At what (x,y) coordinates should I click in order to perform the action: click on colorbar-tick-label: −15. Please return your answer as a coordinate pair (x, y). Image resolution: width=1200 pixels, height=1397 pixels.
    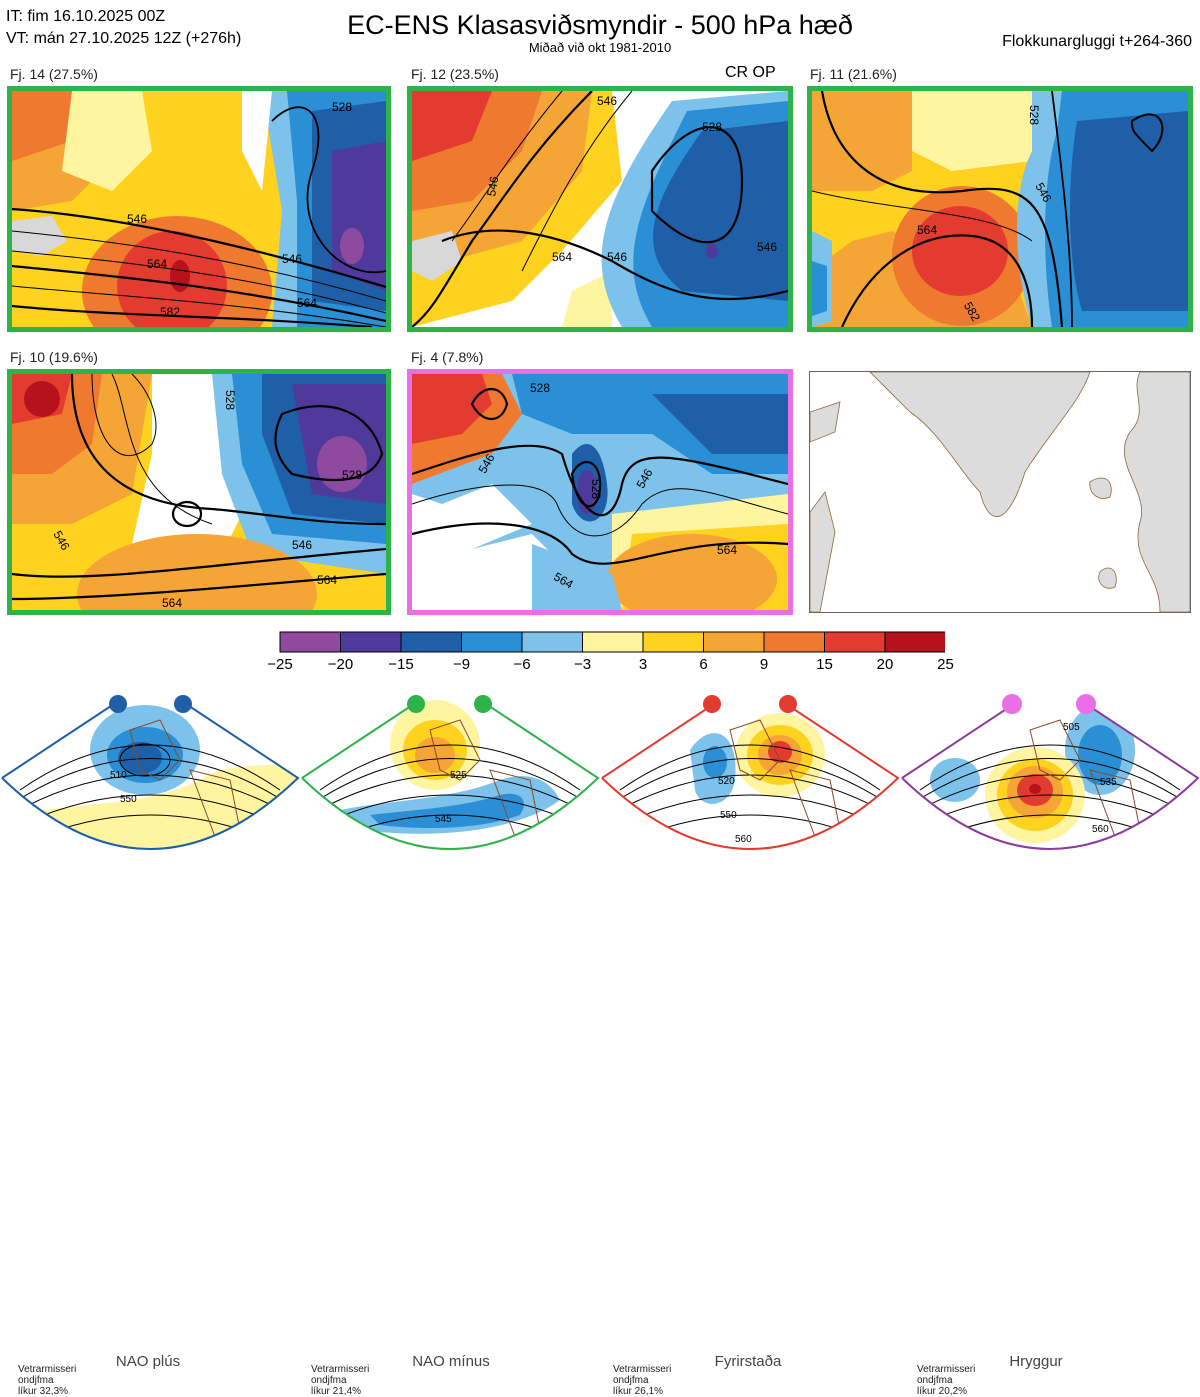
    Looking at the image, I should click on (401, 664).